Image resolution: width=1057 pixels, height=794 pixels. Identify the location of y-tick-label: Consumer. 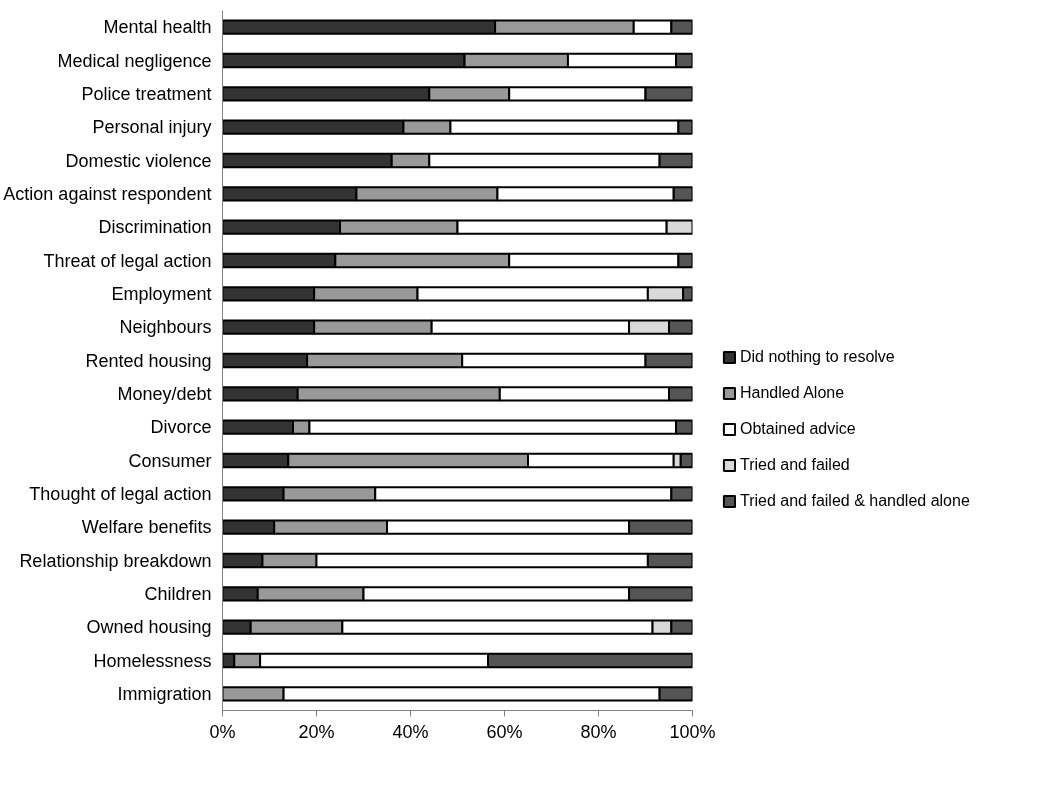
(170, 460).